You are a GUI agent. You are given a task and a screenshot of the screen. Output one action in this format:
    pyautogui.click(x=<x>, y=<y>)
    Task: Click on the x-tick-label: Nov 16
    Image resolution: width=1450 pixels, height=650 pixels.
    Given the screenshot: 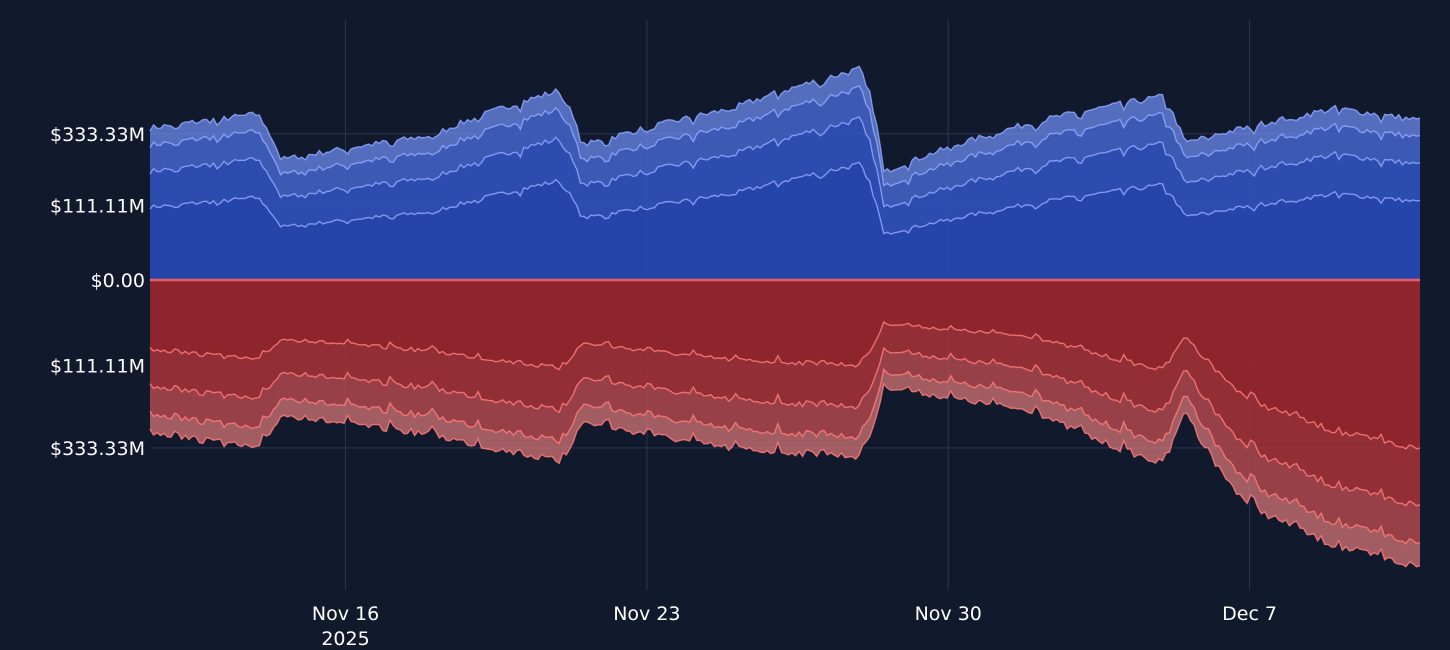 What is the action you would take?
    pyautogui.click(x=345, y=614)
    